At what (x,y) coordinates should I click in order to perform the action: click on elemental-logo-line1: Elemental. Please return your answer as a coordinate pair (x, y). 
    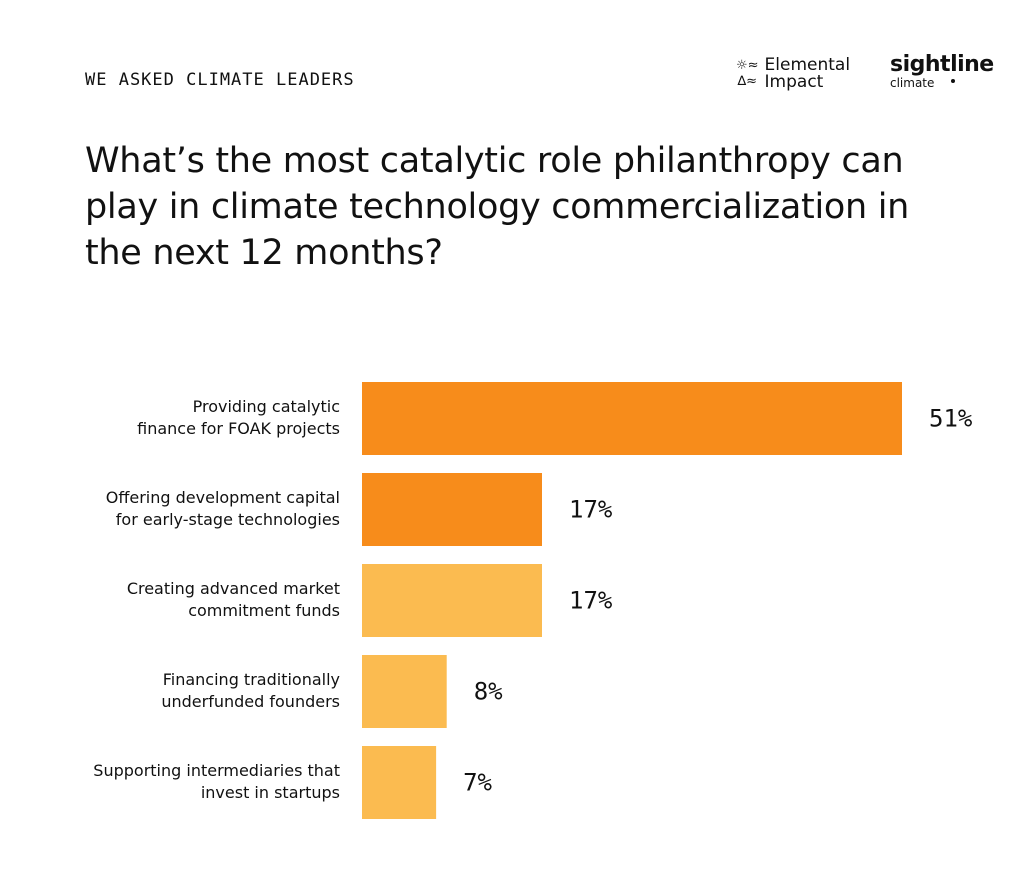
    Looking at the image, I should click on (807, 65).